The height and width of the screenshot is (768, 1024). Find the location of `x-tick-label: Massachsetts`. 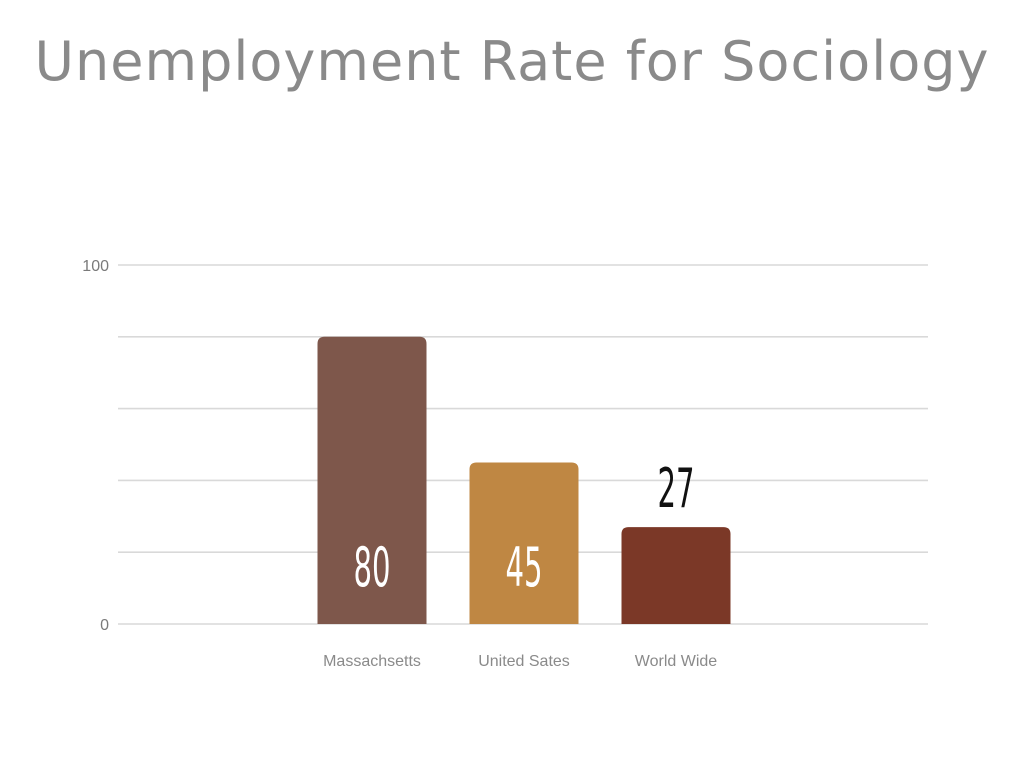

x-tick-label: Massachsetts is located at coordinates (372, 661).